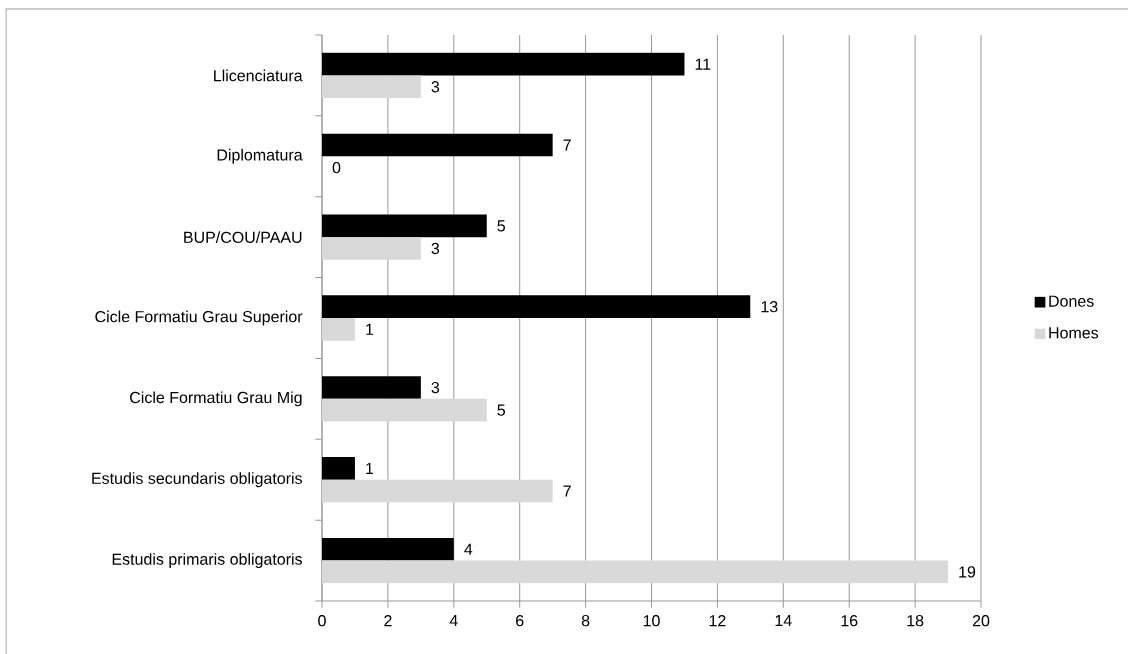 Image resolution: width=1128 pixels, height=654 pixels. Describe the element at coordinates (585, 621) in the screenshot. I see `x-tick-label: 8` at that location.